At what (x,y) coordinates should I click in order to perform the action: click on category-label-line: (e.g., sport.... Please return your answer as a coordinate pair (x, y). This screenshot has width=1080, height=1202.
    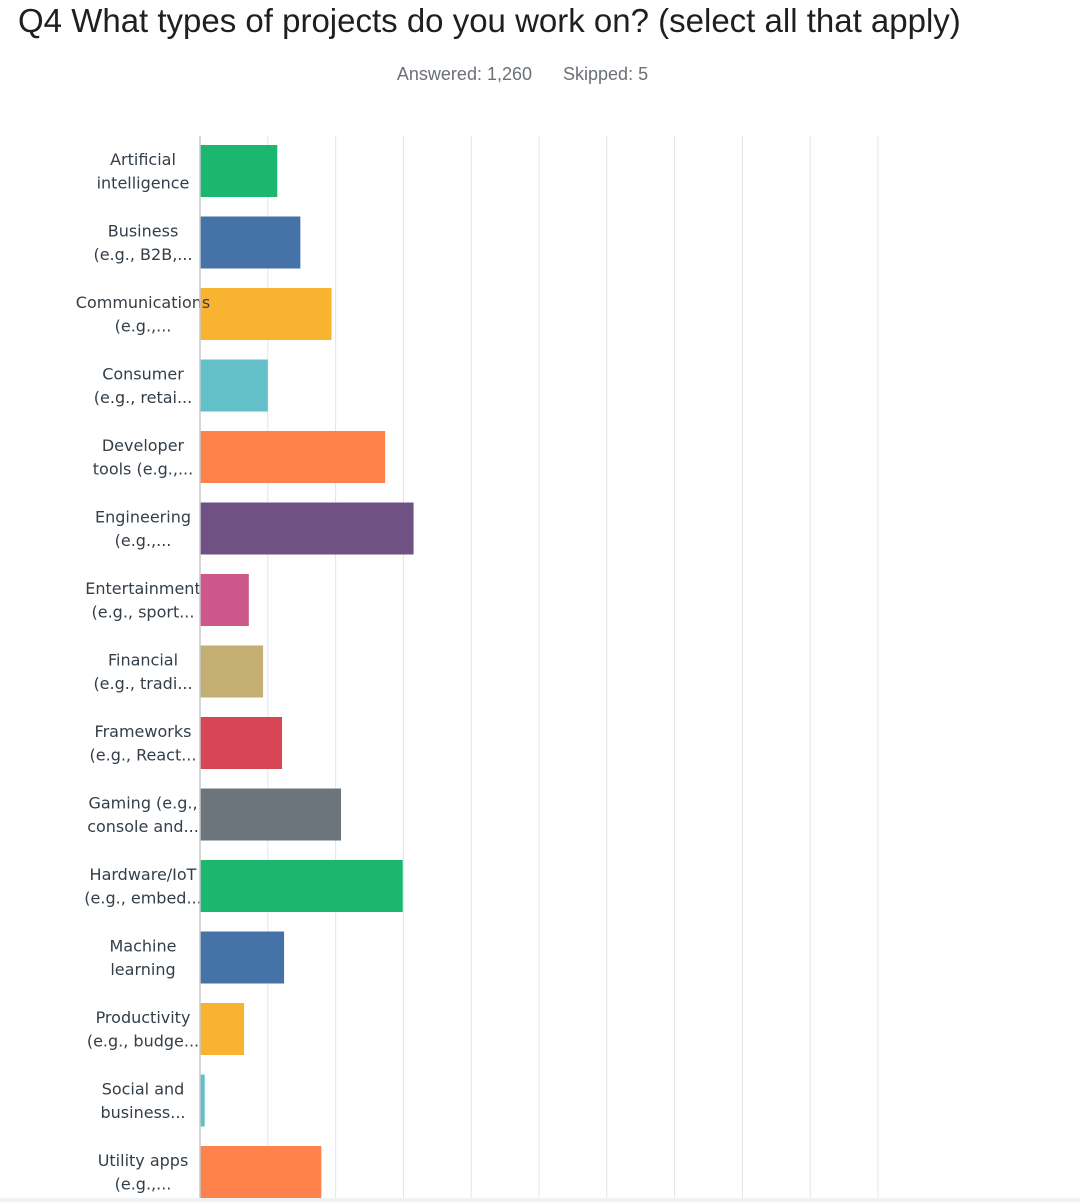
    Looking at the image, I should click on (143, 612).